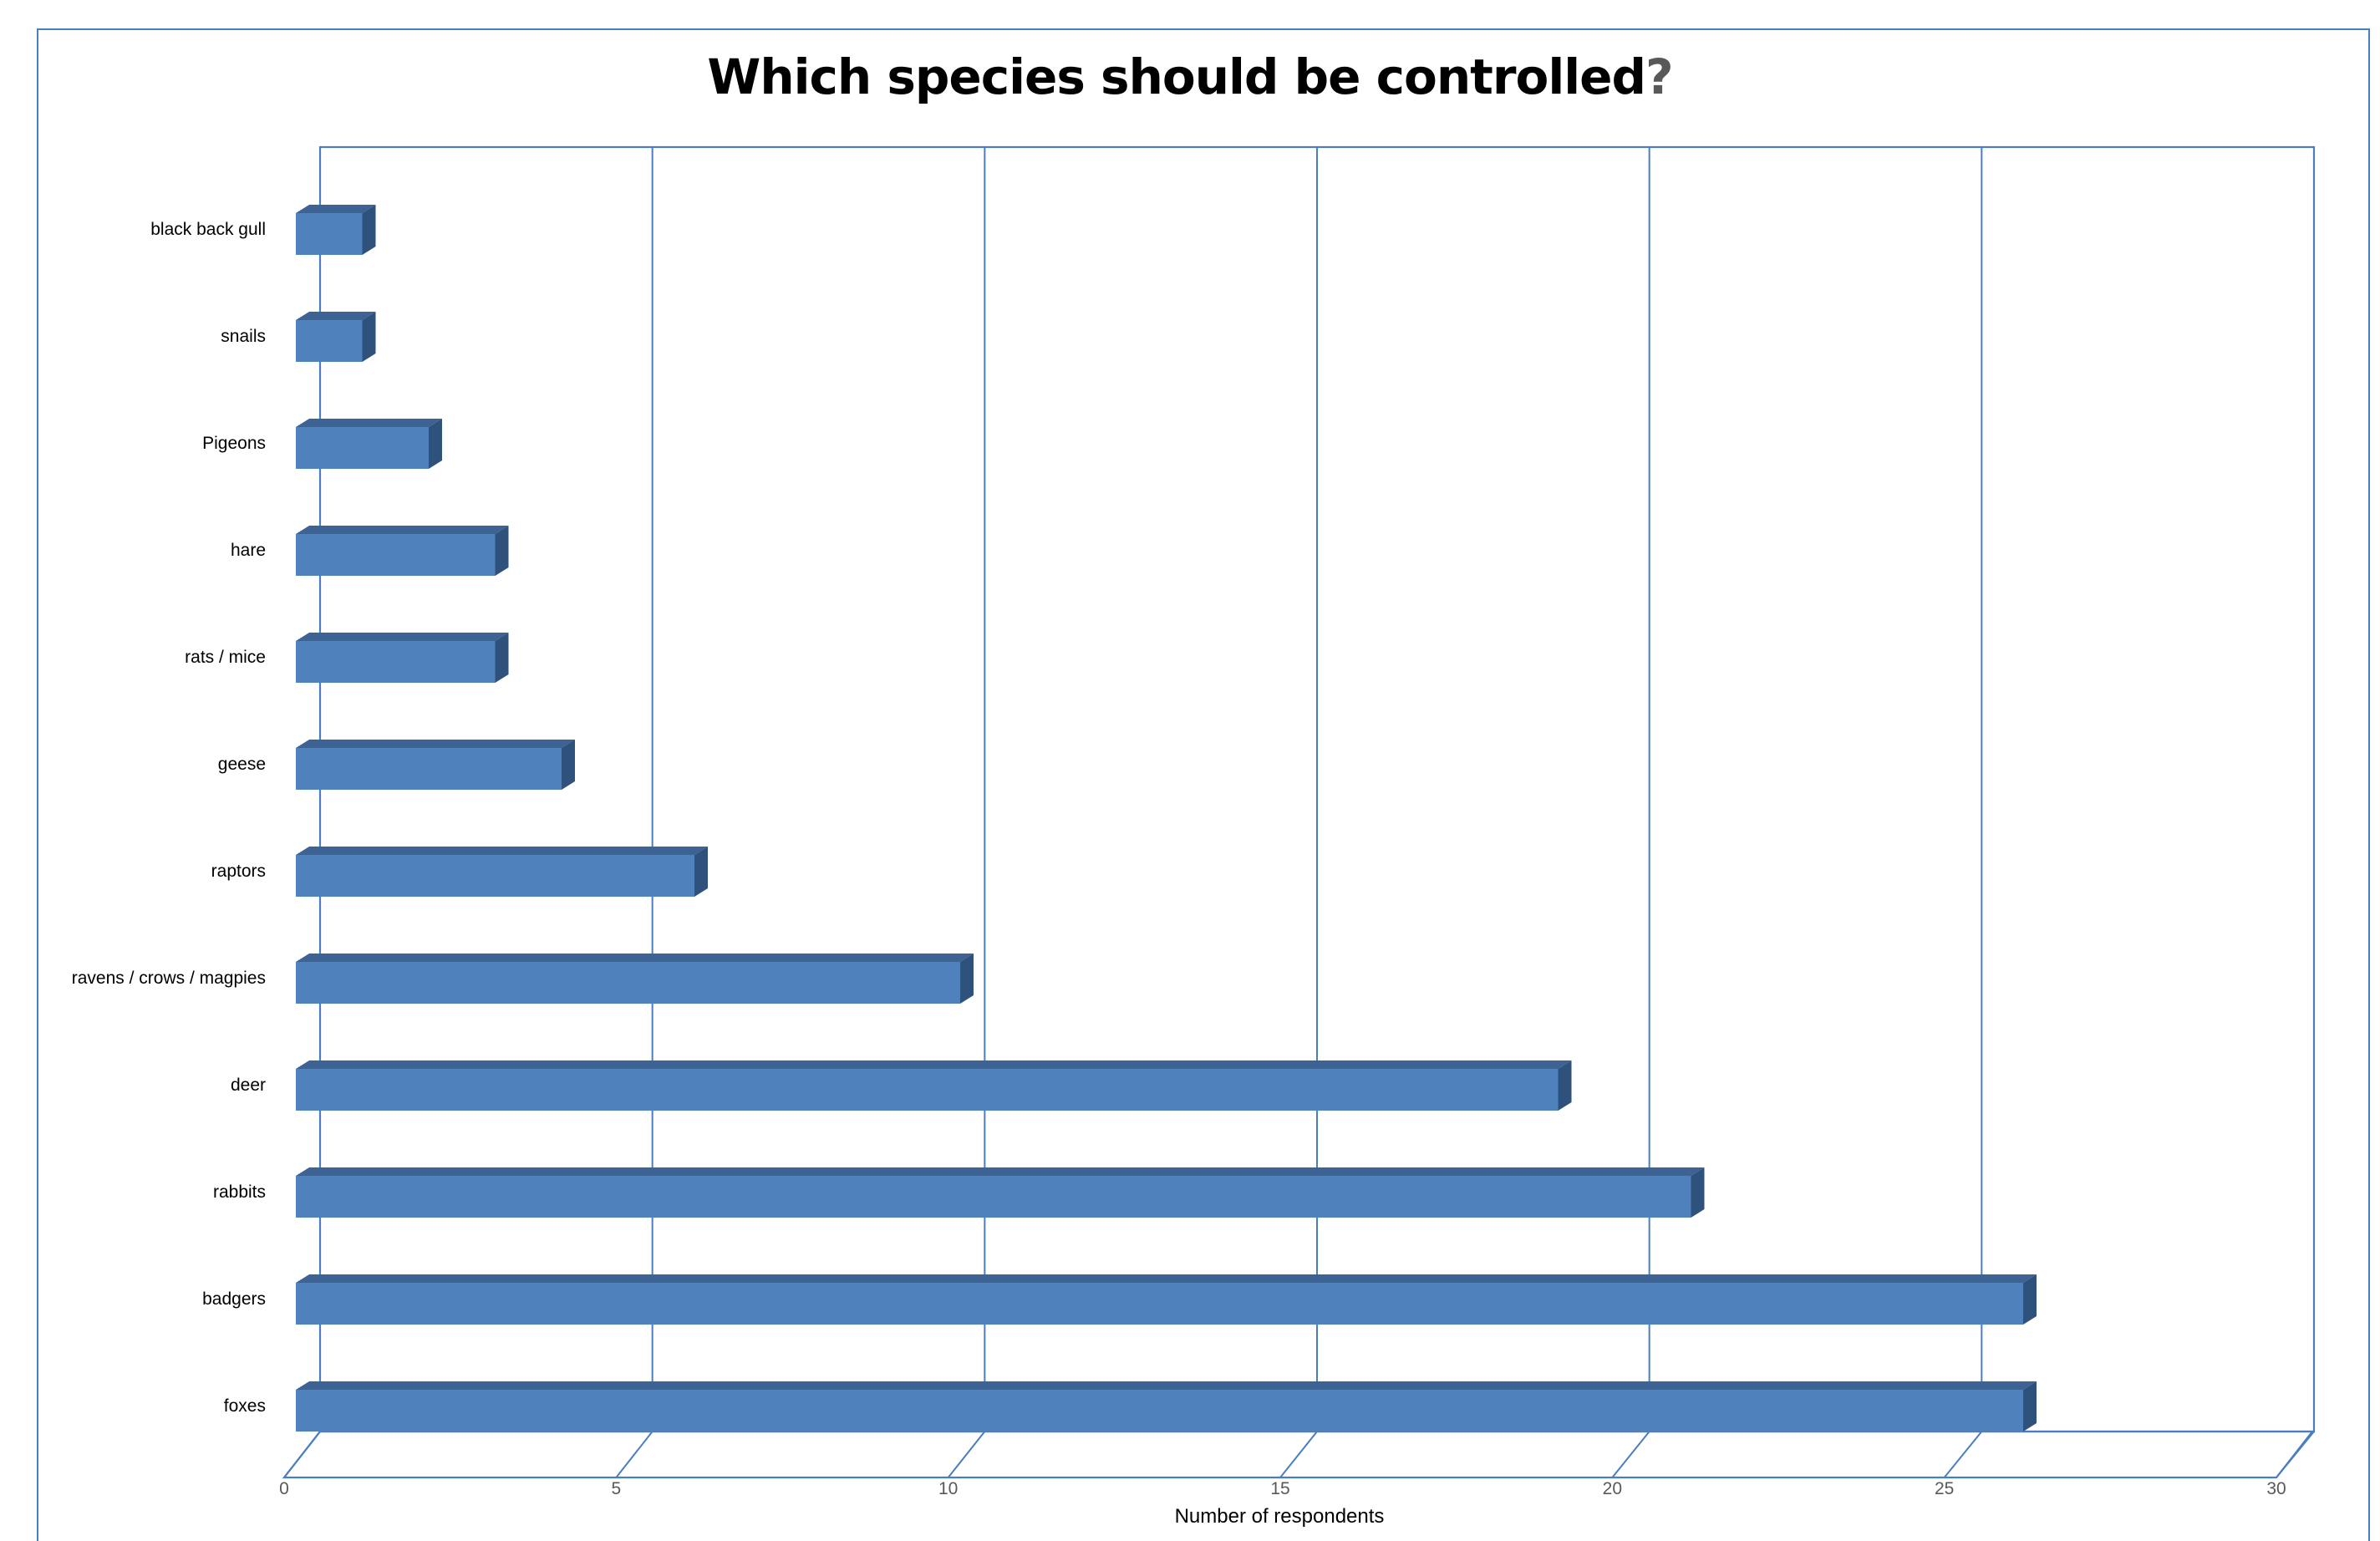 The image size is (2380, 1541). What do you see at coordinates (169, 978) in the screenshot?
I see `y-tick-label: ravens / crows / magpies` at bounding box center [169, 978].